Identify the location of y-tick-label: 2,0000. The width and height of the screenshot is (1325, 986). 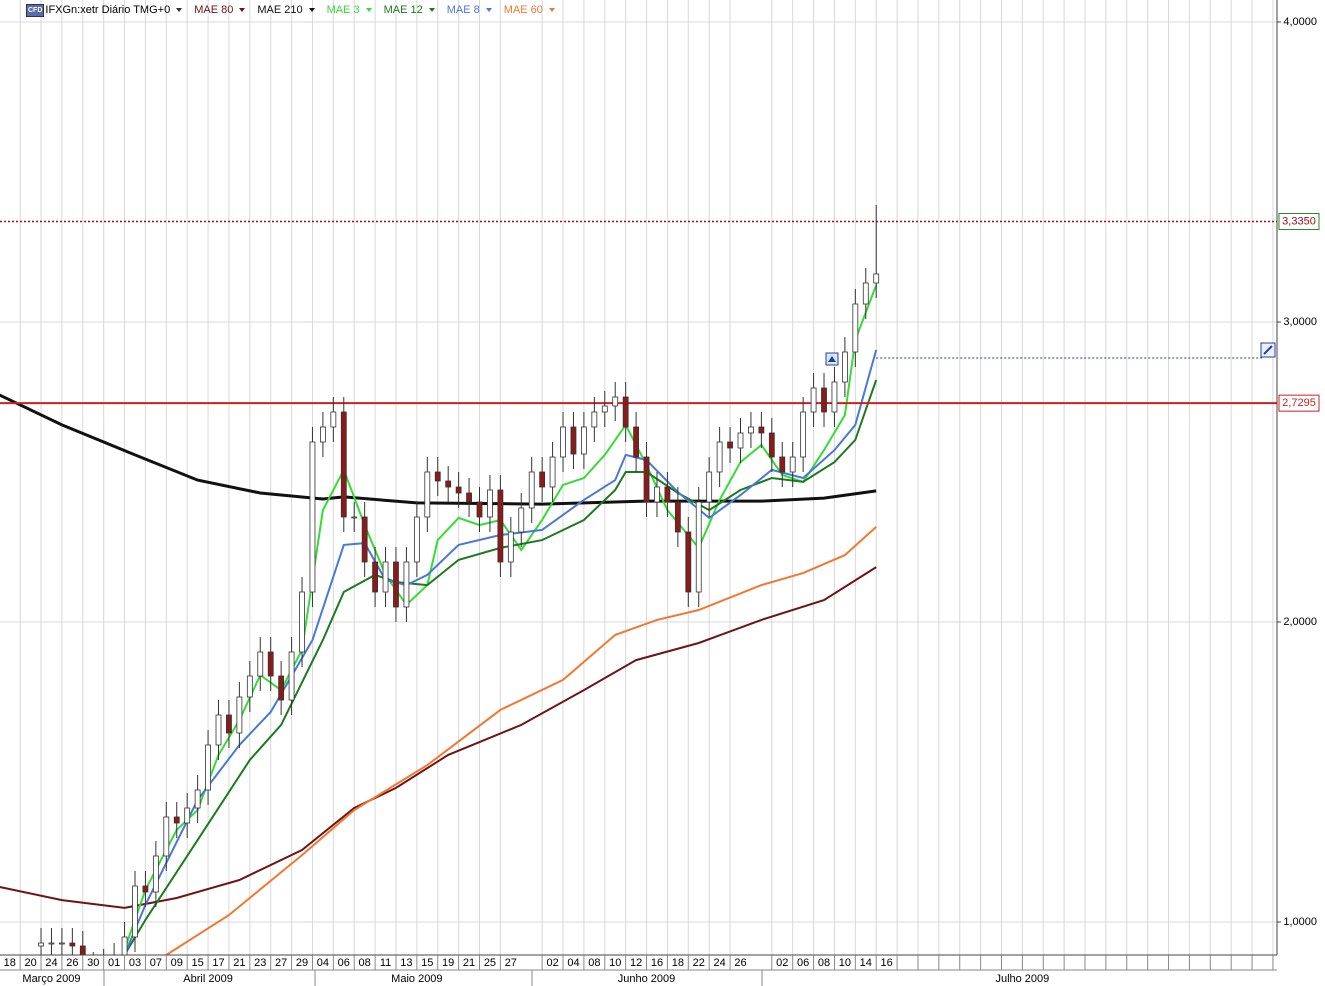
(1300, 622).